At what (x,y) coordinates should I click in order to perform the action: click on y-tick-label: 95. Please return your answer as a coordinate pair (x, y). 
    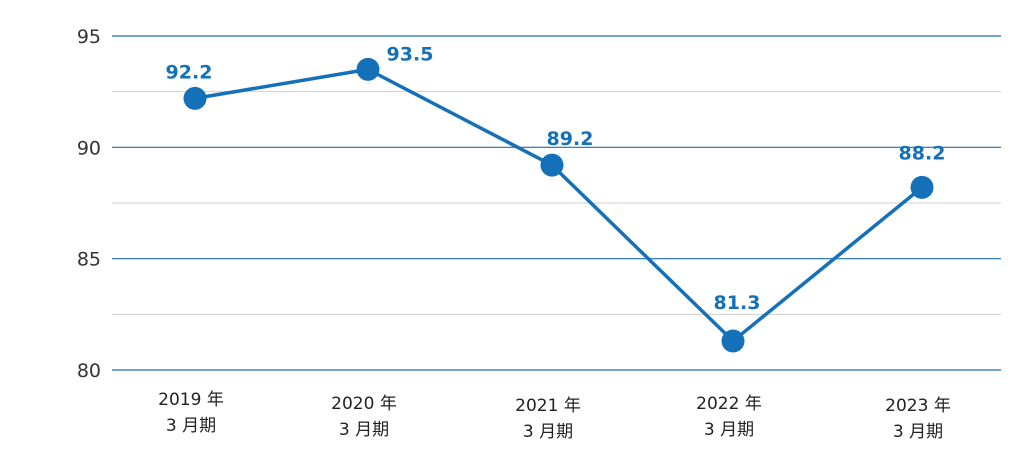
    Looking at the image, I should click on (89, 37).